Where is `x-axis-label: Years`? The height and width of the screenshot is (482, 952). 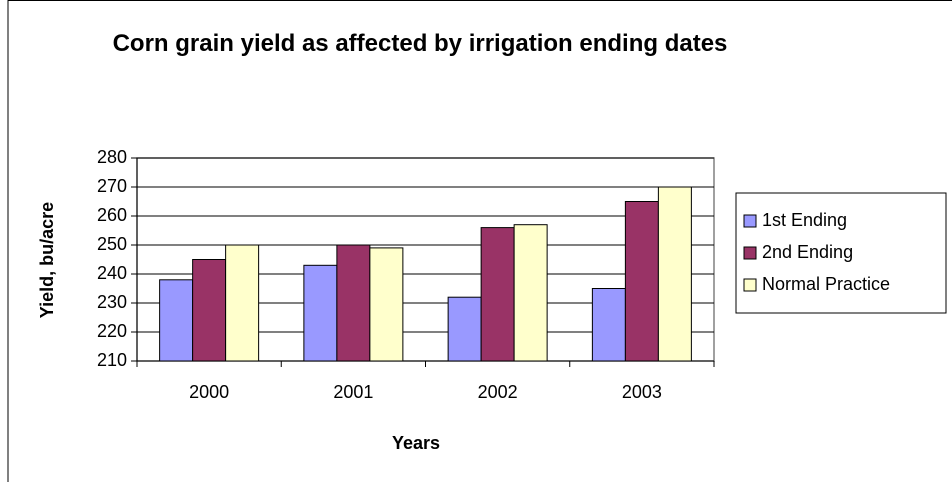
x-axis-label: Years is located at coordinates (416, 443).